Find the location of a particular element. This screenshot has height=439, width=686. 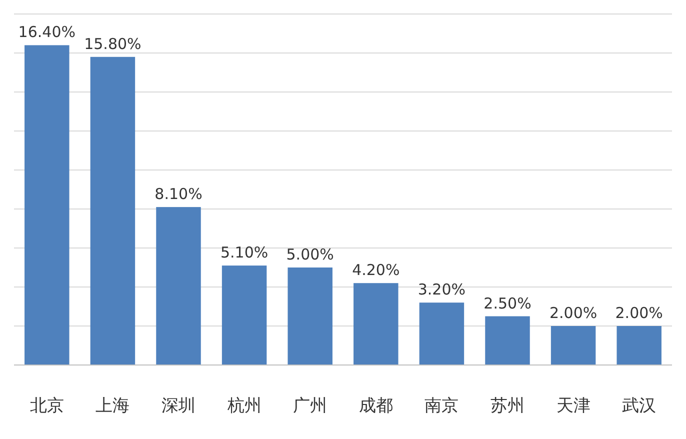

x-tick-label: 武汉 is located at coordinates (639, 406).